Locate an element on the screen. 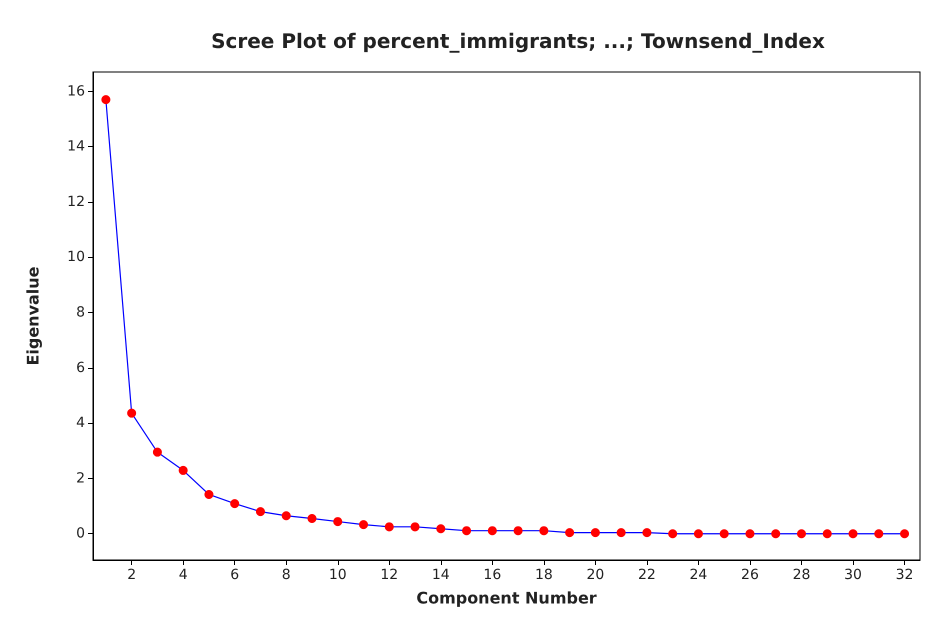 Image resolution: width=940 pixels, height=625 pixels. x-tick-label: 28 is located at coordinates (801, 575).